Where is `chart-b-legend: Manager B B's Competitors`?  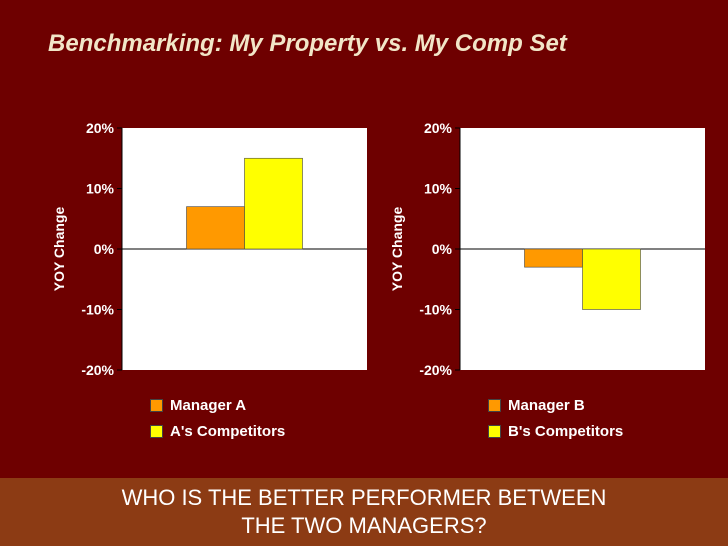 chart-b-legend: Manager B B's Competitors is located at coordinates (555, 418).